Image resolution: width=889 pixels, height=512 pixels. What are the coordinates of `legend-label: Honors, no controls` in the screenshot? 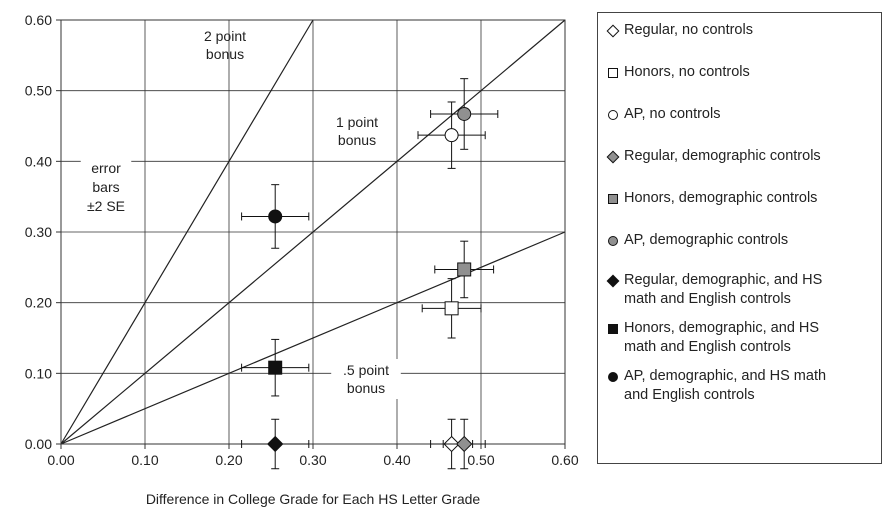 It's located at (687, 72).